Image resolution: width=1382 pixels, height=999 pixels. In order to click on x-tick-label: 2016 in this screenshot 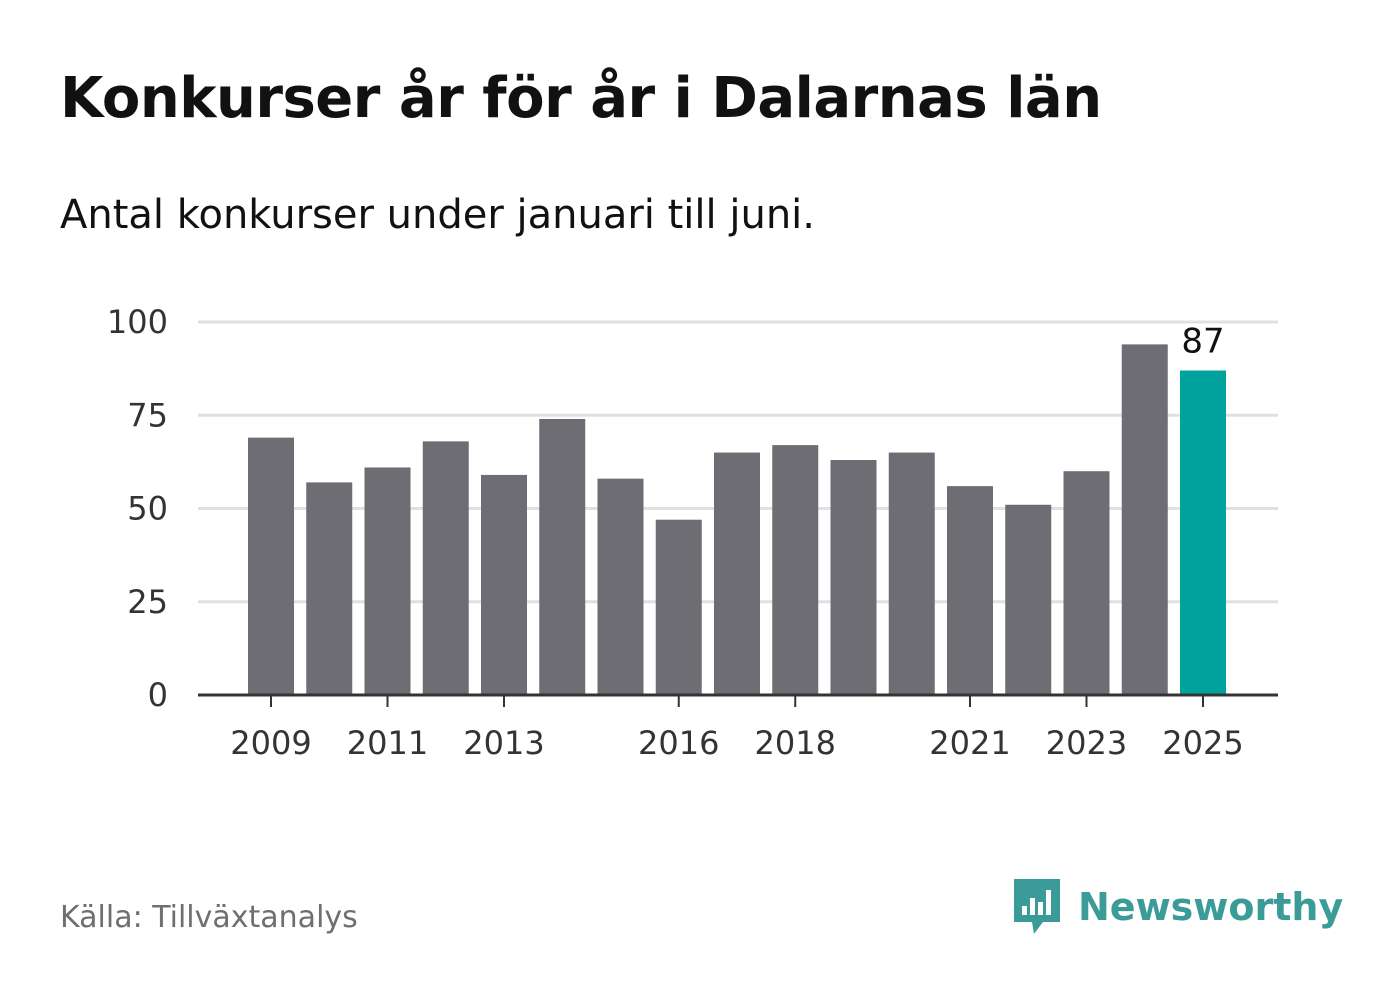, I will do `click(678, 743)`.